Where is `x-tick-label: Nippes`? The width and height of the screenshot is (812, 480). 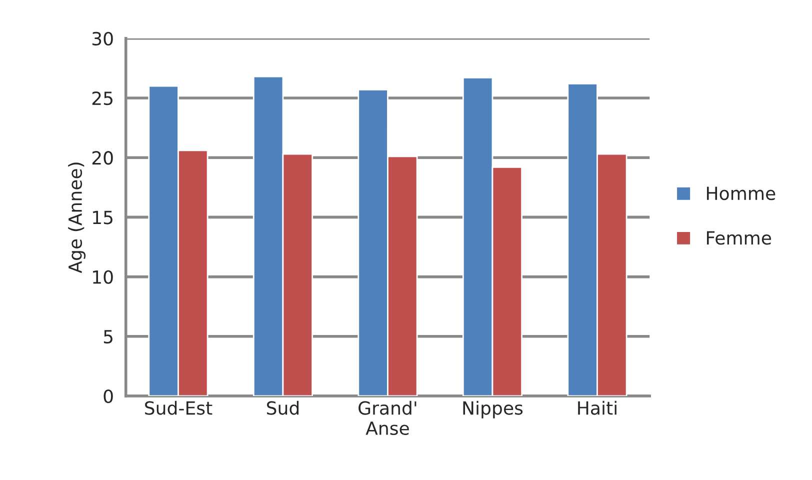
x-tick-label: Nippes is located at coordinates (493, 409).